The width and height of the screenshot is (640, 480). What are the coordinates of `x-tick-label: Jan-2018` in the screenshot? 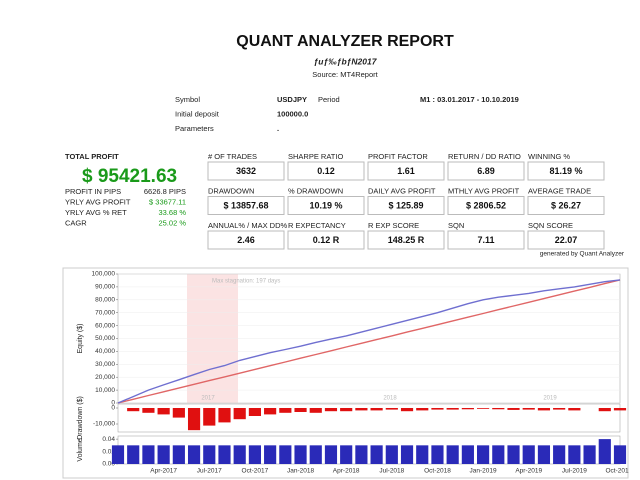 It's located at (300, 471).